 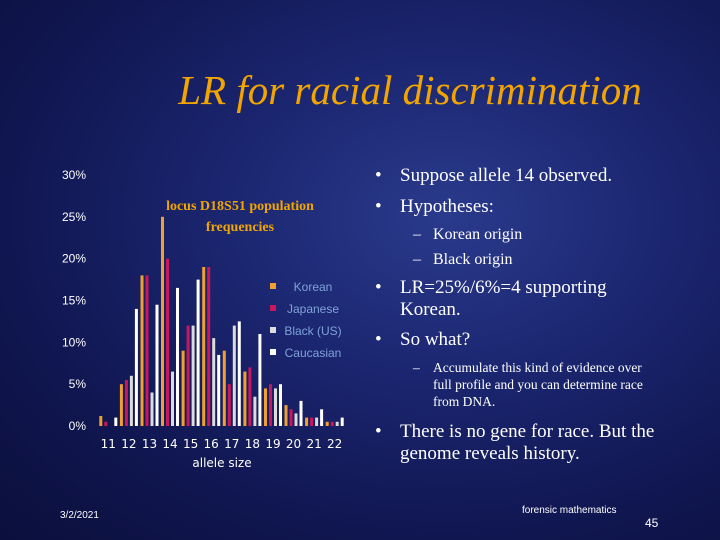 What do you see at coordinates (313, 287) in the screenshot?
I see `legend-label: Korean` at bounding box center [313, 287].